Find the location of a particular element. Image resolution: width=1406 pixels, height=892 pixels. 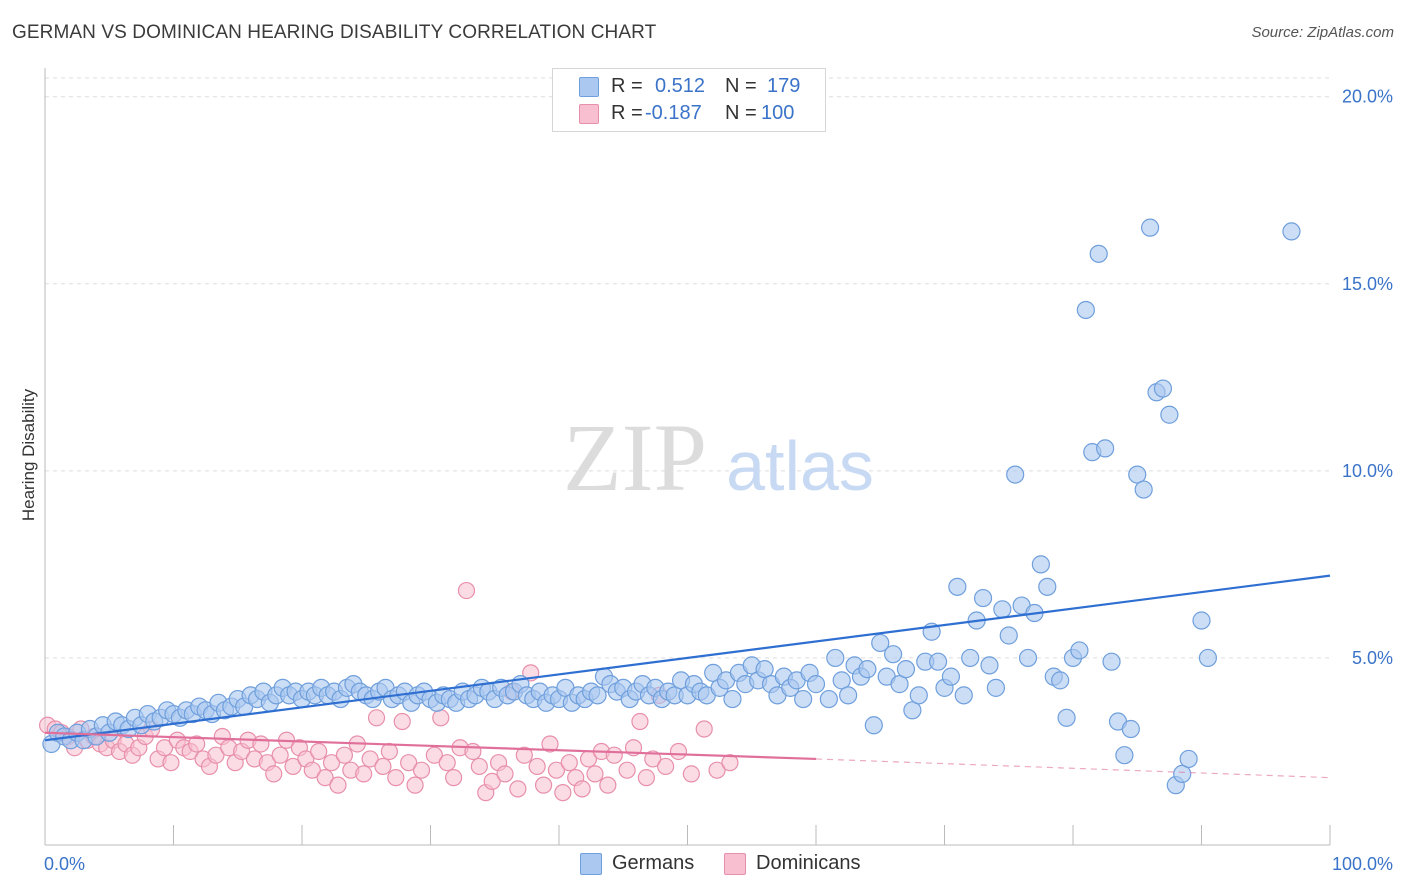

y-tick-labels: 5.0% 10.0% 15.0% 20.0% is located at coordinates (1367, 377).